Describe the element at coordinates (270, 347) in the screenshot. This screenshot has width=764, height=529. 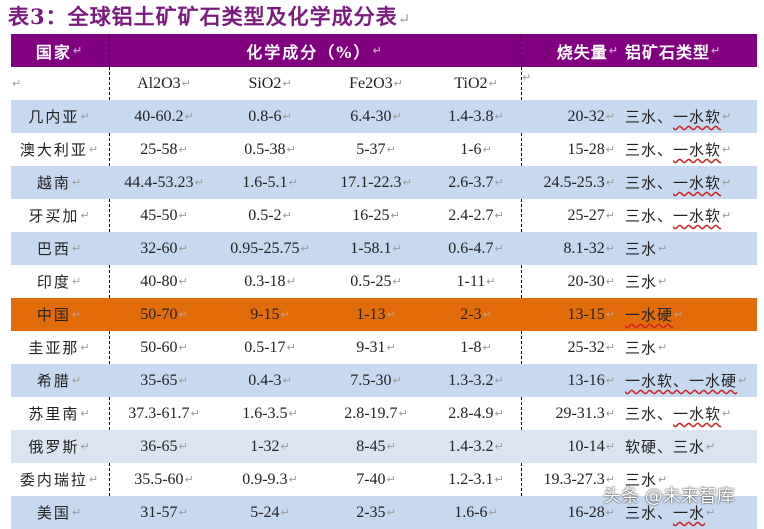
I see `cell-sio2: 0.5-17 ↵` at that location.